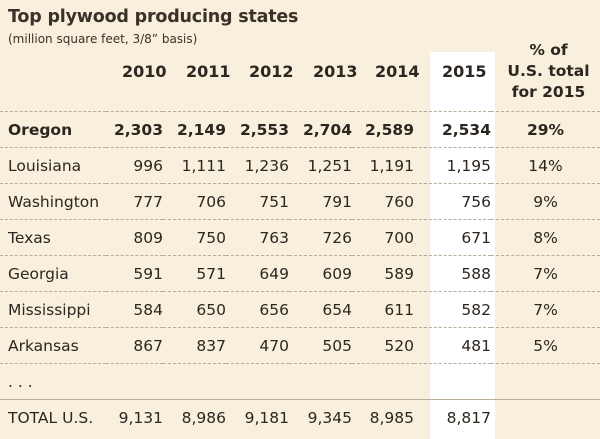 The height and width of the screenshot is (439, 600). What do you see at coordinates (548, 50) in the screenshot?
I see `percent-header-line-1: % of` at bounding box center [548, 50].